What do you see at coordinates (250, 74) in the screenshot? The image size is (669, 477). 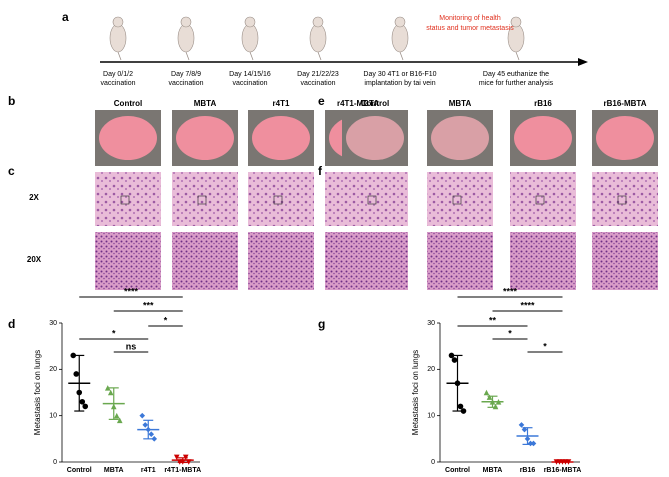 I see `timeline-label: Day 14/15/16` at bounding box center [250, 74].